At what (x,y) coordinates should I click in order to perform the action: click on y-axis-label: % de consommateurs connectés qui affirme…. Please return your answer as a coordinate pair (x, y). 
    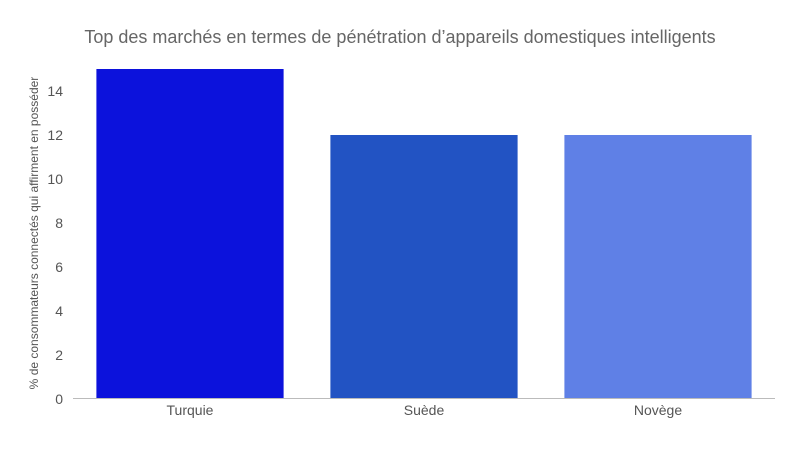
    Looking at the image, I should click on (34, 233).